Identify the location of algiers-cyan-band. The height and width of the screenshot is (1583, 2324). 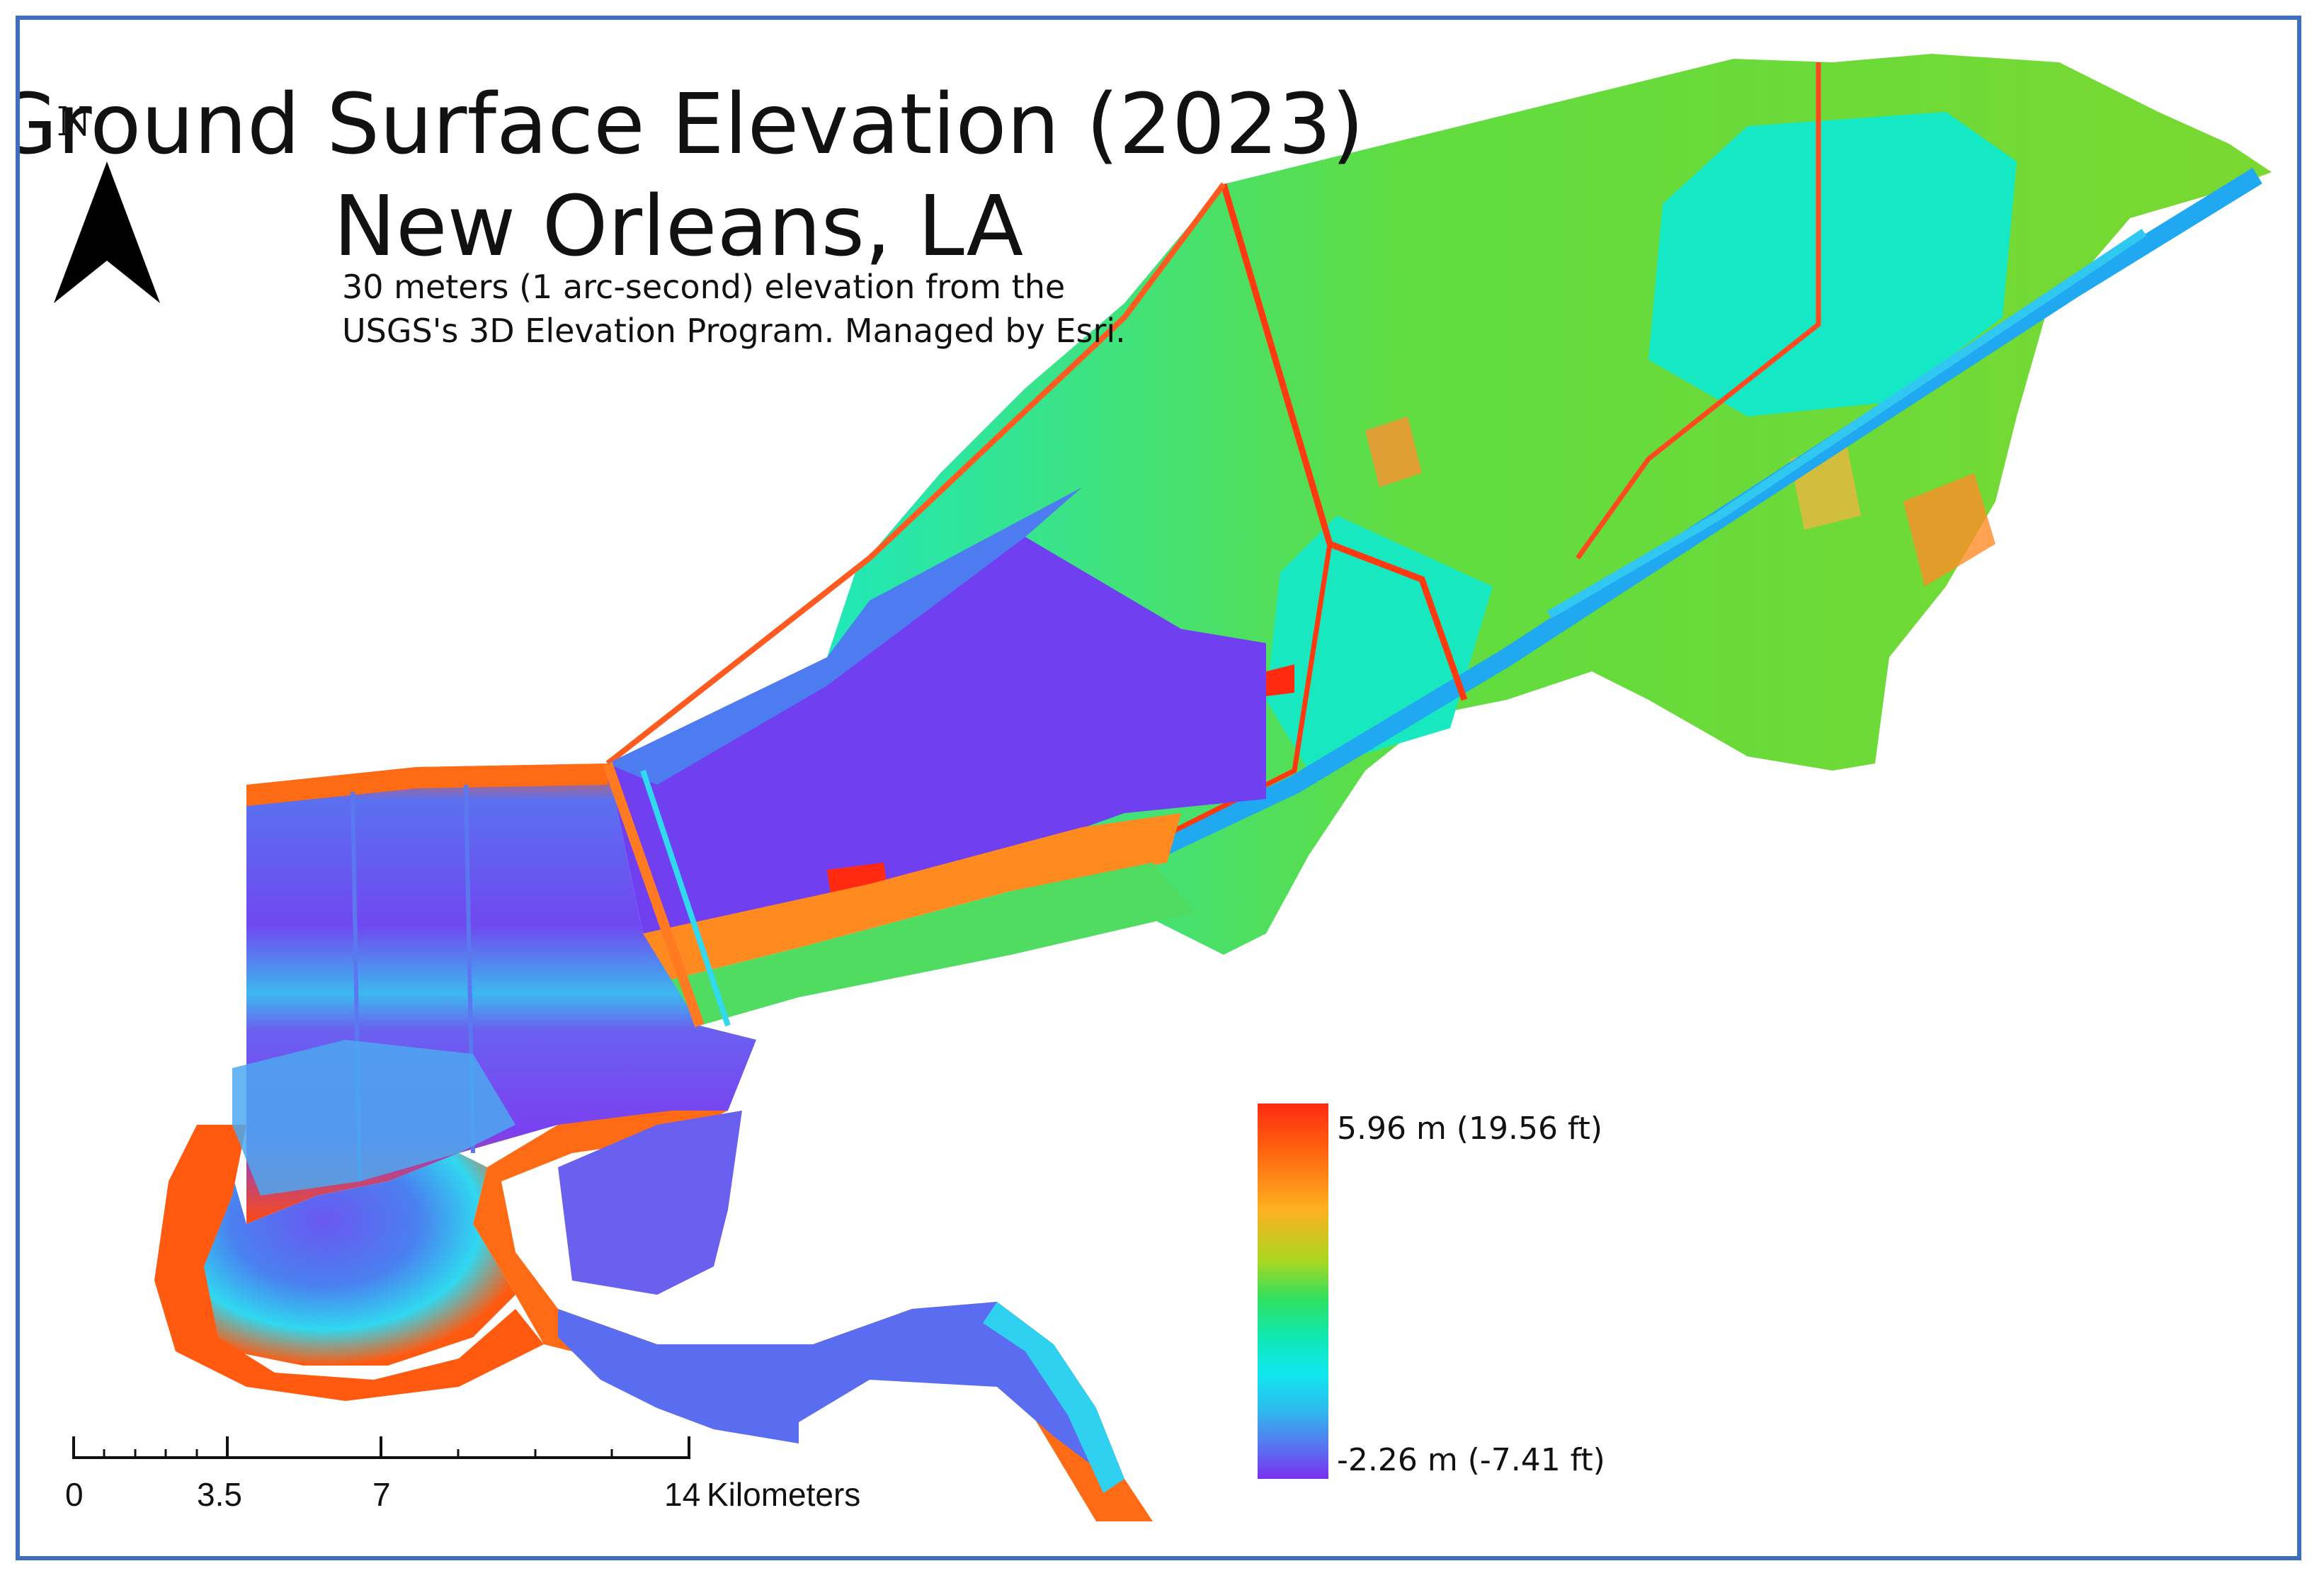
(1053, 1398).